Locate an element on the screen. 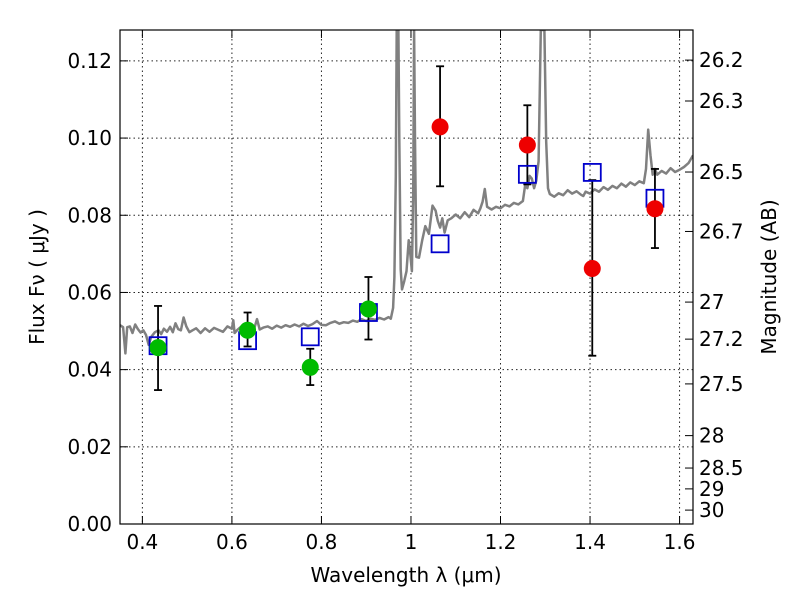 The height and width of the screenshot is (600, 800). y-tick-label: 0.04 is located at coordinates (89, 370).